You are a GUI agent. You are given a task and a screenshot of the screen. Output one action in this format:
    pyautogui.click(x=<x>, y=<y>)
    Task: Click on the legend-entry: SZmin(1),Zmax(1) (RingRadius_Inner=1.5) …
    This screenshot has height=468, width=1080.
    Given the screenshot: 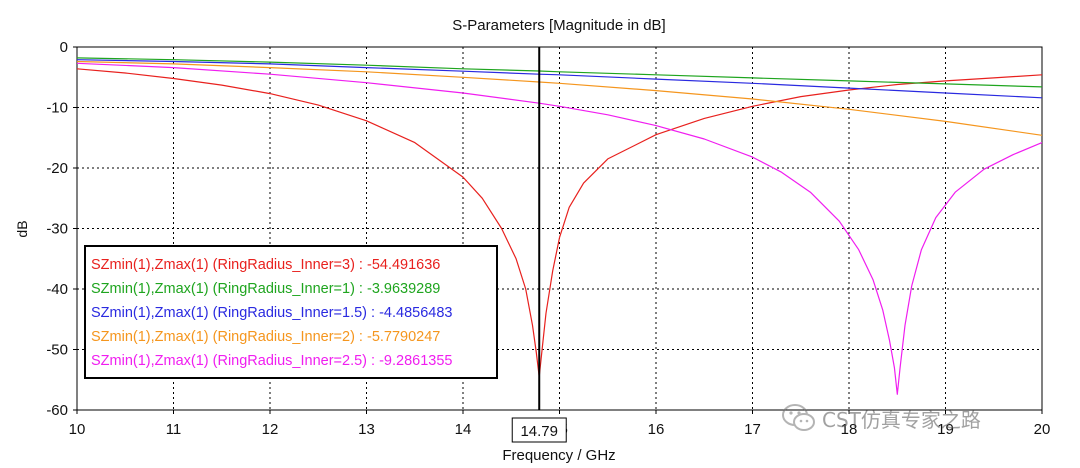 What is the action you would take?
    pyautogui.click(x=271, y=313)
    